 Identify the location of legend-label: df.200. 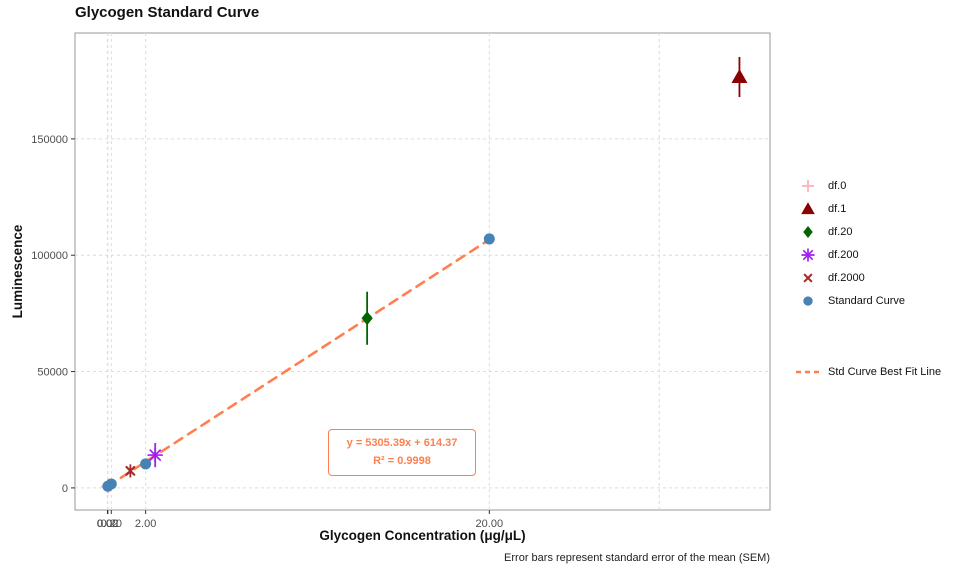
(843, 254).